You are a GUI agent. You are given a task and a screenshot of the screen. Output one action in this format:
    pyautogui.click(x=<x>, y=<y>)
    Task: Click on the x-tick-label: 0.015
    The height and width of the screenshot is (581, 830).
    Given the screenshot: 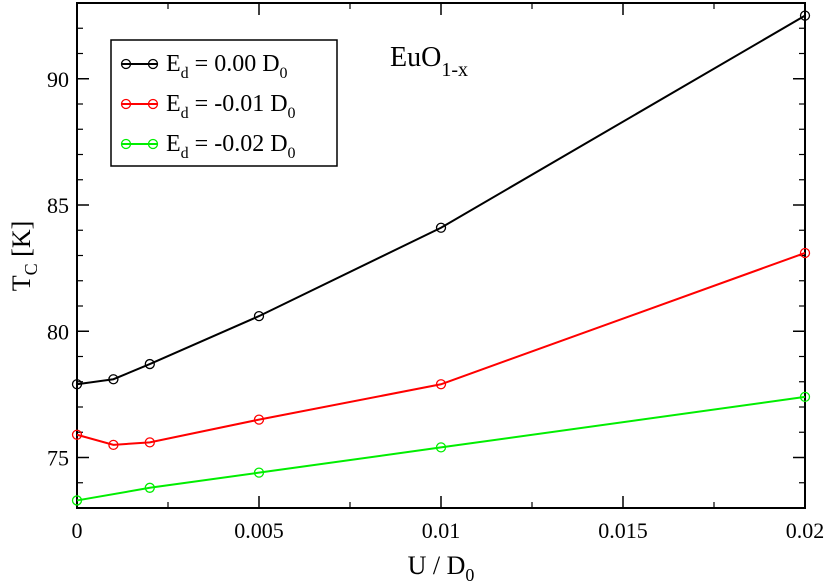 What is the action you would take?
    pyautogui.click(x=623, y=530)
    